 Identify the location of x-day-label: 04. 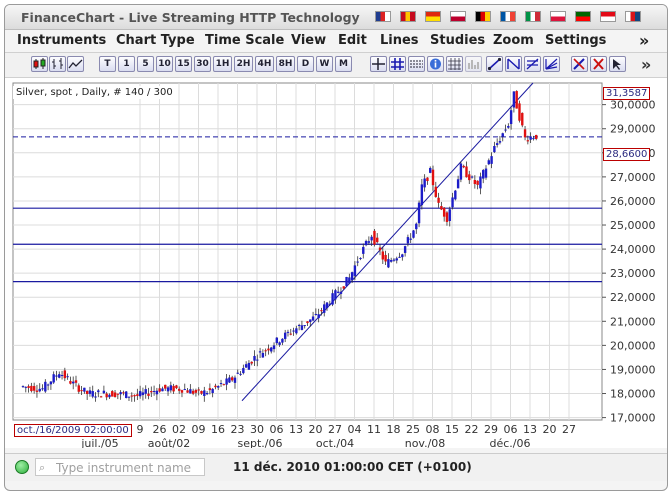
(355, 429).